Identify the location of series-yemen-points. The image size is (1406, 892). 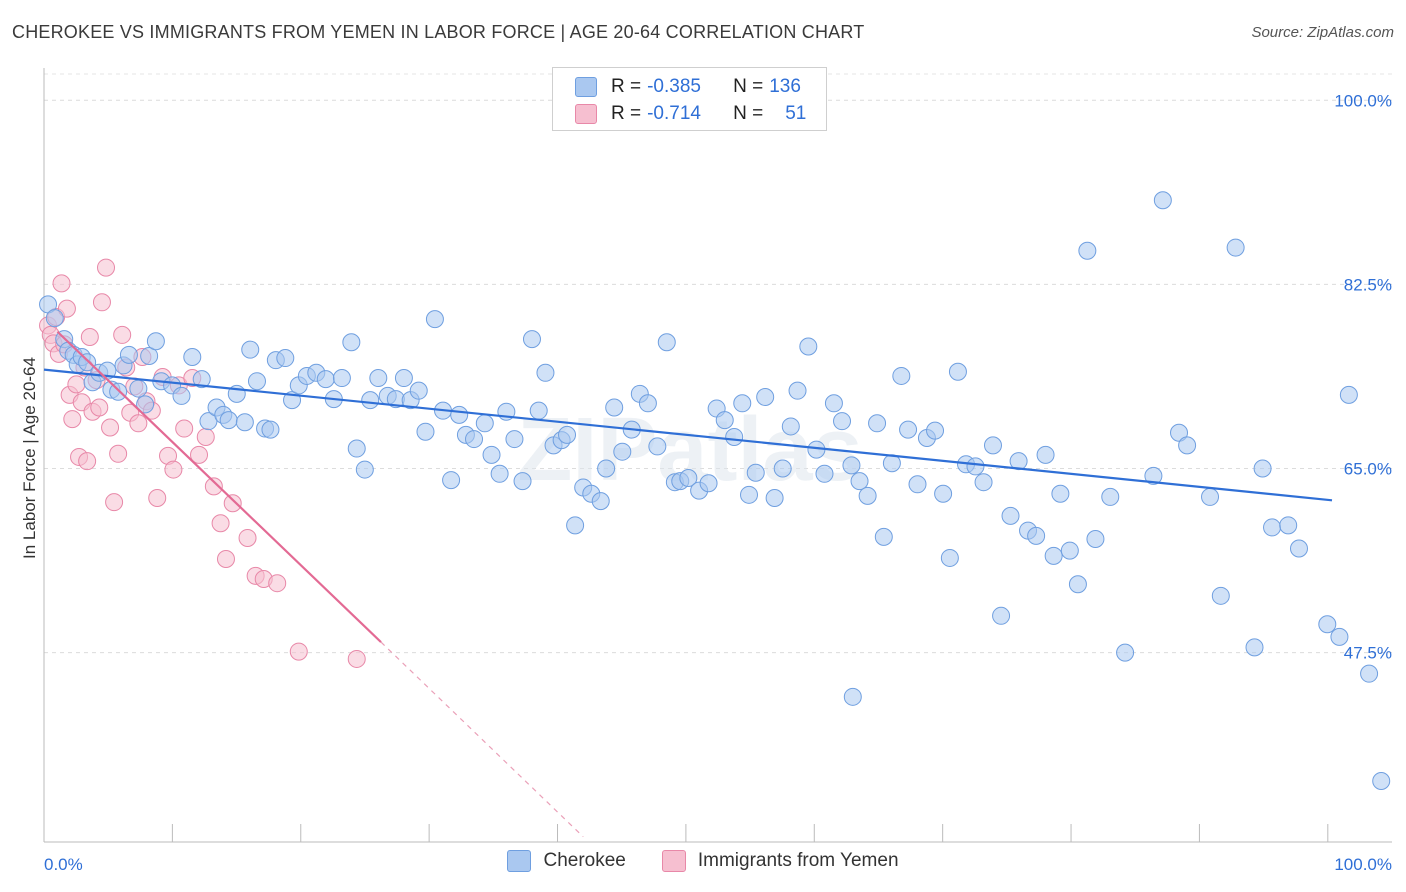
(202, 463).